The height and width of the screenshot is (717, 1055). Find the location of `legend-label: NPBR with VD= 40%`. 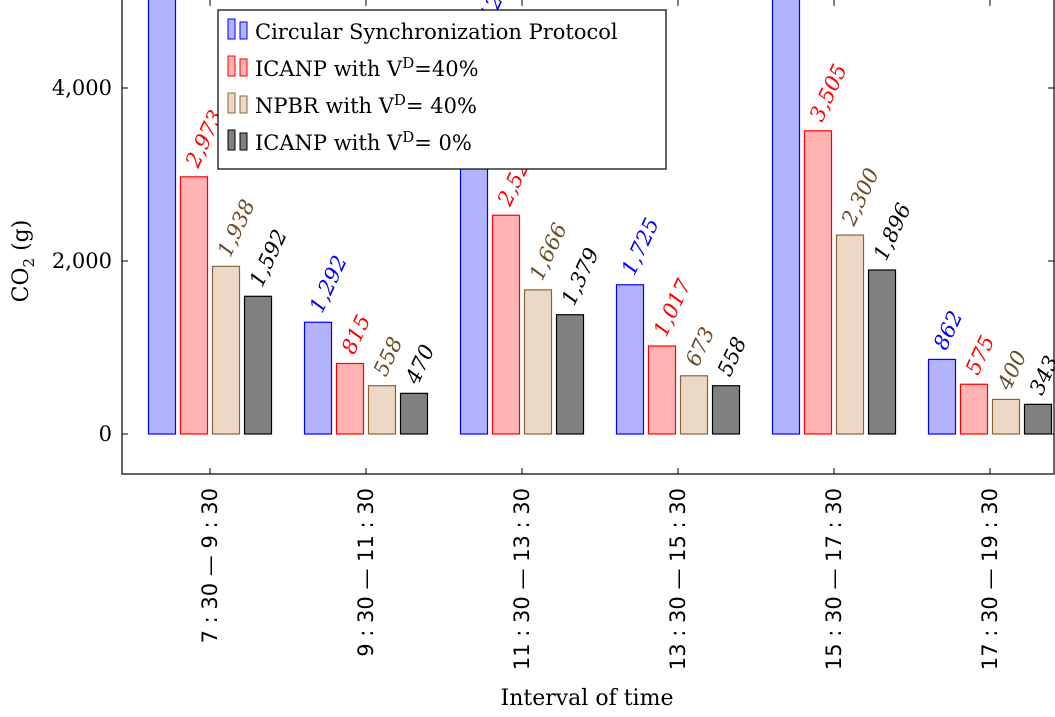

legend-label: NPBR with VD= 40% is located at coordinates (366, 104).